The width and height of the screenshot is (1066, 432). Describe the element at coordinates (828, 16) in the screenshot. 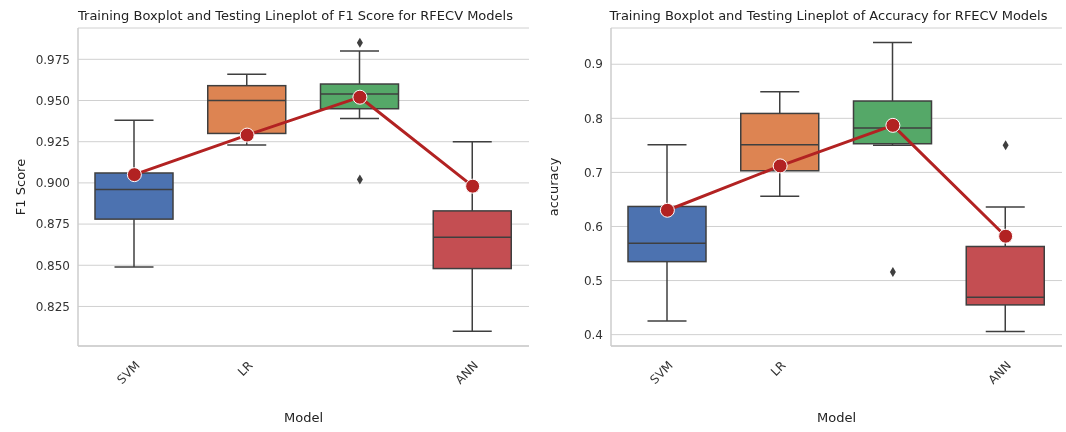

I see `chart-title: Training Boxplot and Testing Lineplot of Accuracy for RFECV Models` at that location.